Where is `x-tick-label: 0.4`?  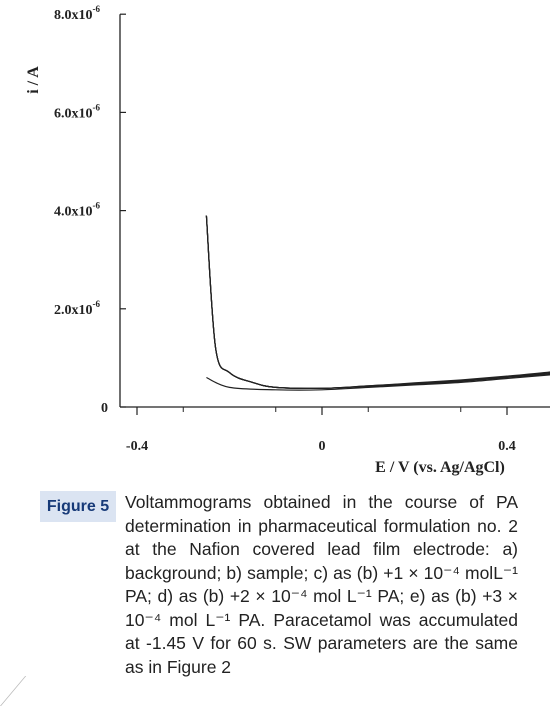 x-tick-label: 0.4 is located at coordinates (507, 446).